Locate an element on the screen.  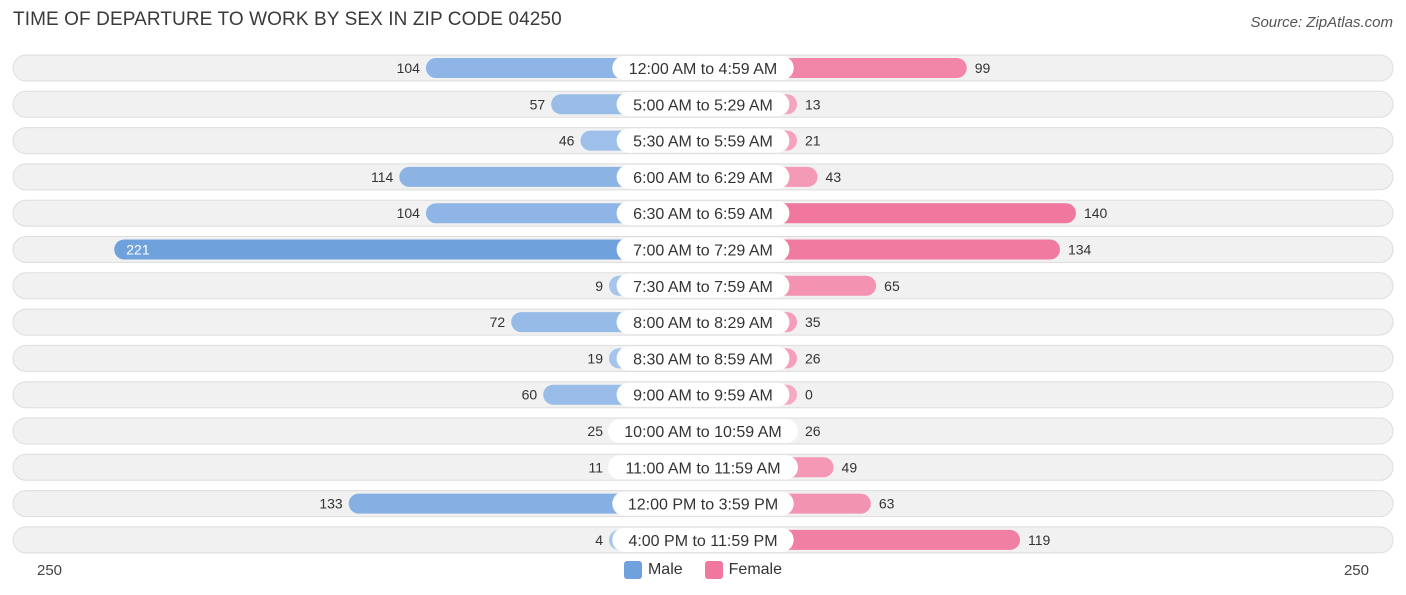
chart-row: 104 140 6:30 AM to 6:59 AM is located at coordinates (703, 213).